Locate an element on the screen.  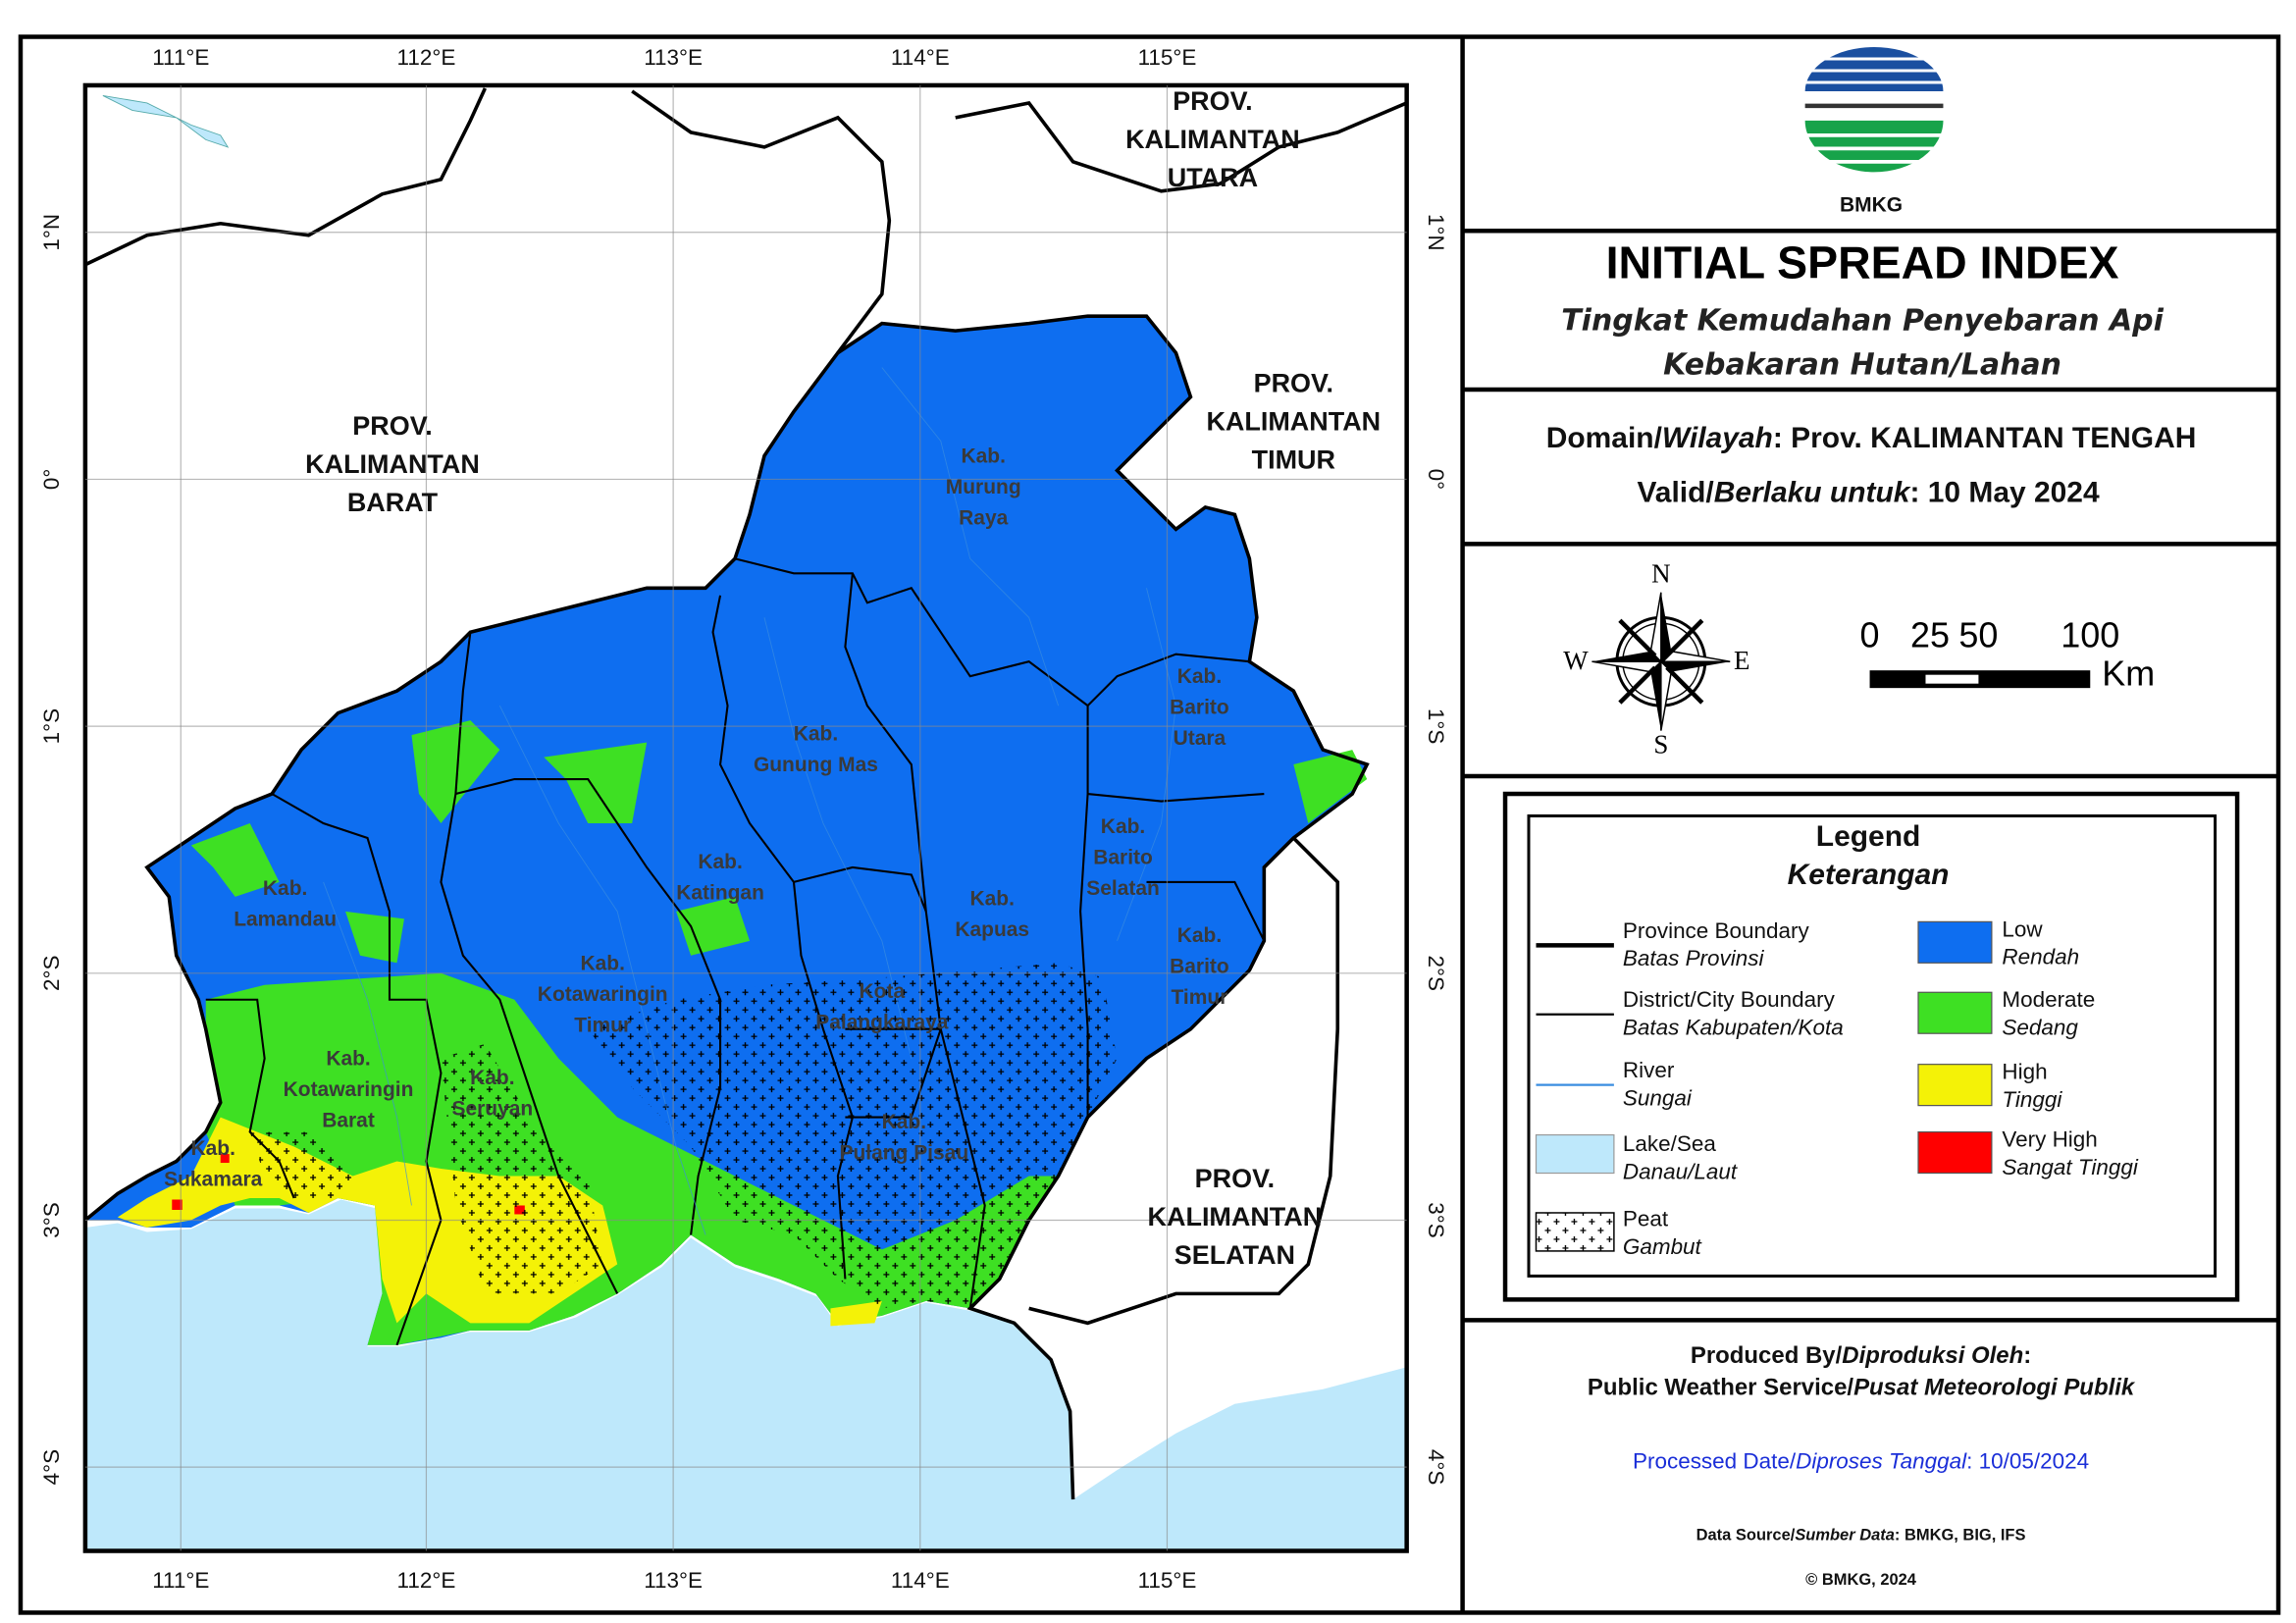
legend-sublabel: Rendah is located at coordinates (2040, 957).